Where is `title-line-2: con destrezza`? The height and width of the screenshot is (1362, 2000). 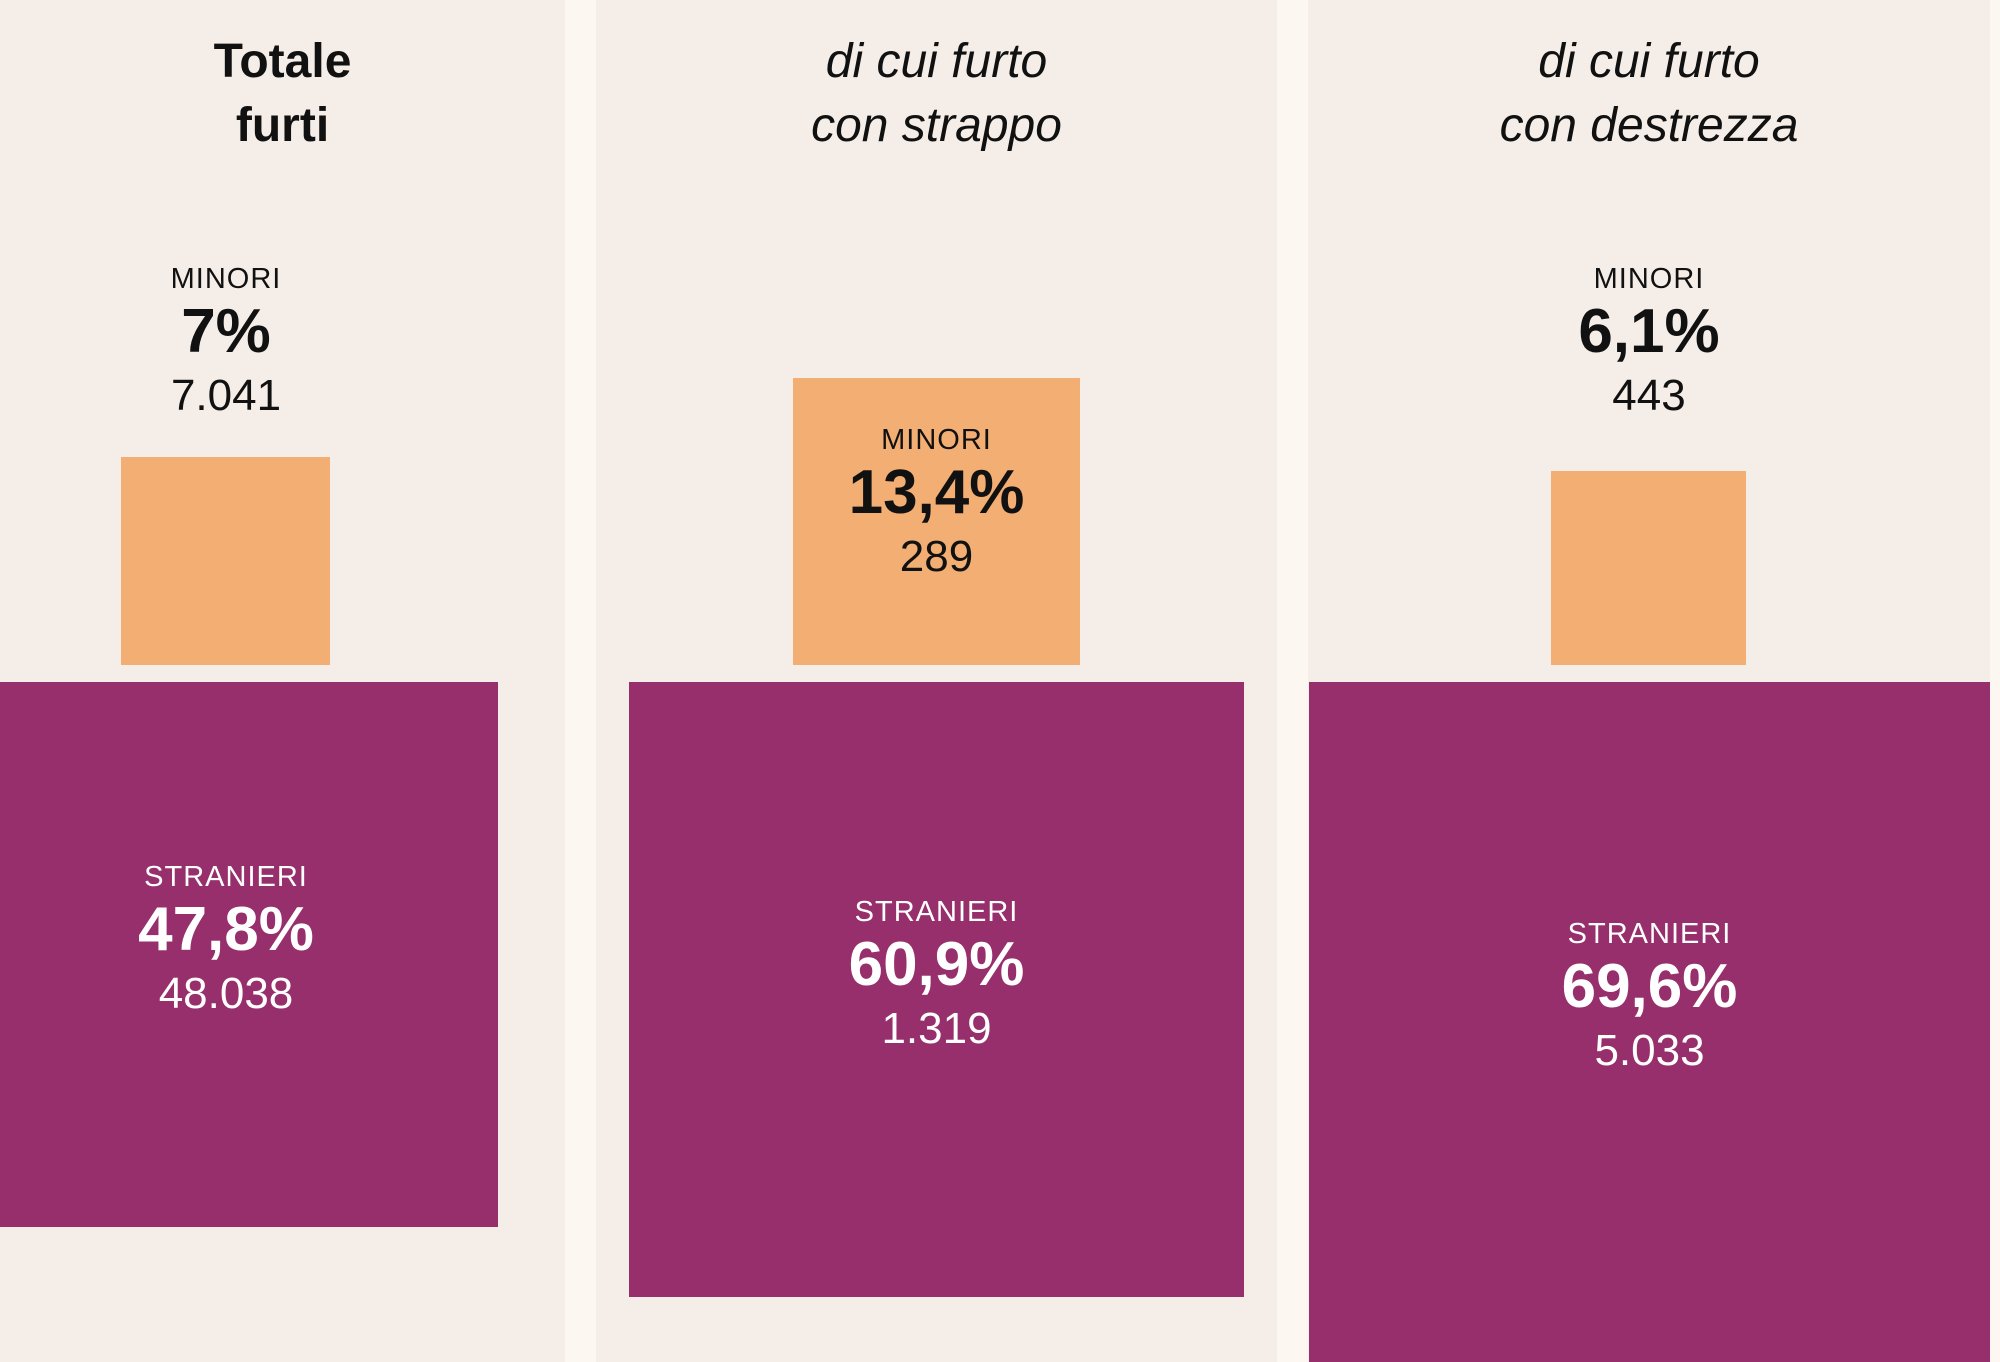 title-line-2: con destrezza is located at coordinates (1649, 125).